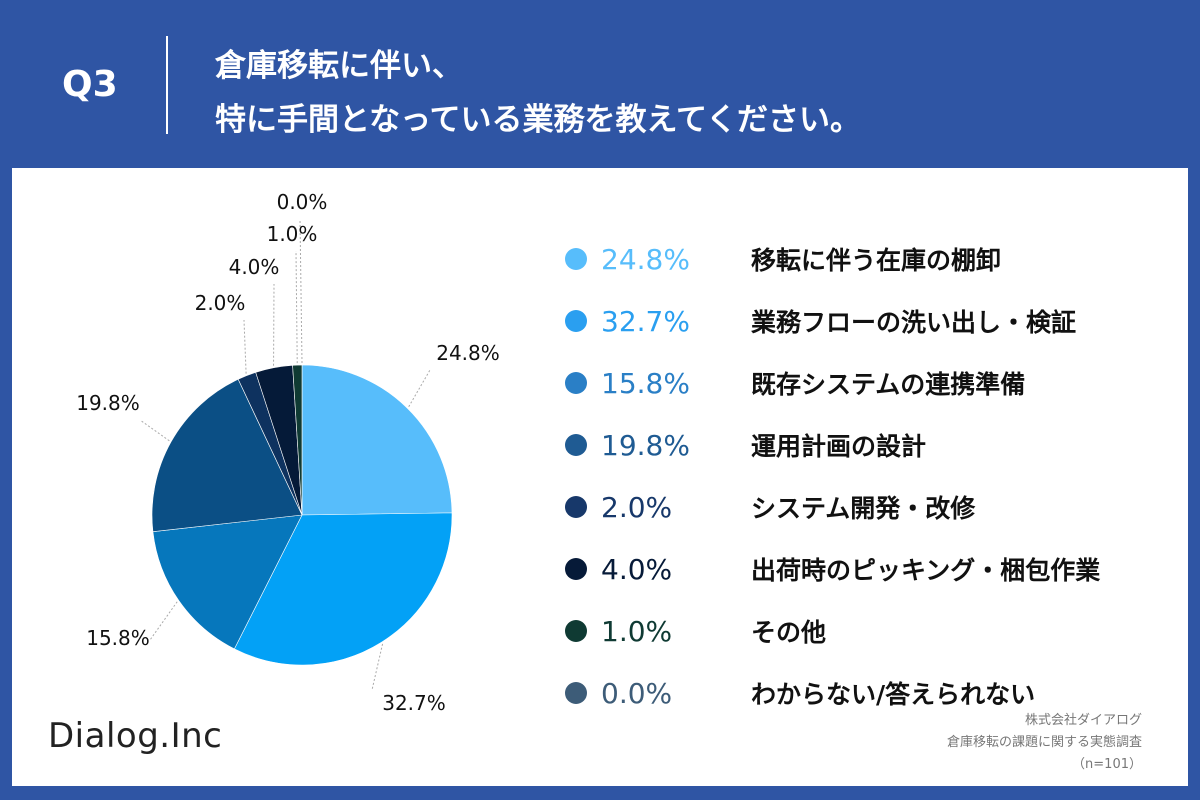 The image size is (1200, 800). I want to click on company-logo: Dialog.Inc, so click(135, 736).